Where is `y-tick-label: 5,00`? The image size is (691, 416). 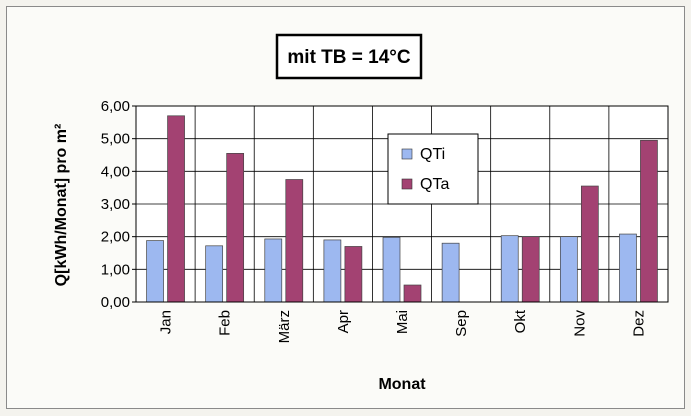 y-tick-label: 5,00 is located at coordinates (115, 139).